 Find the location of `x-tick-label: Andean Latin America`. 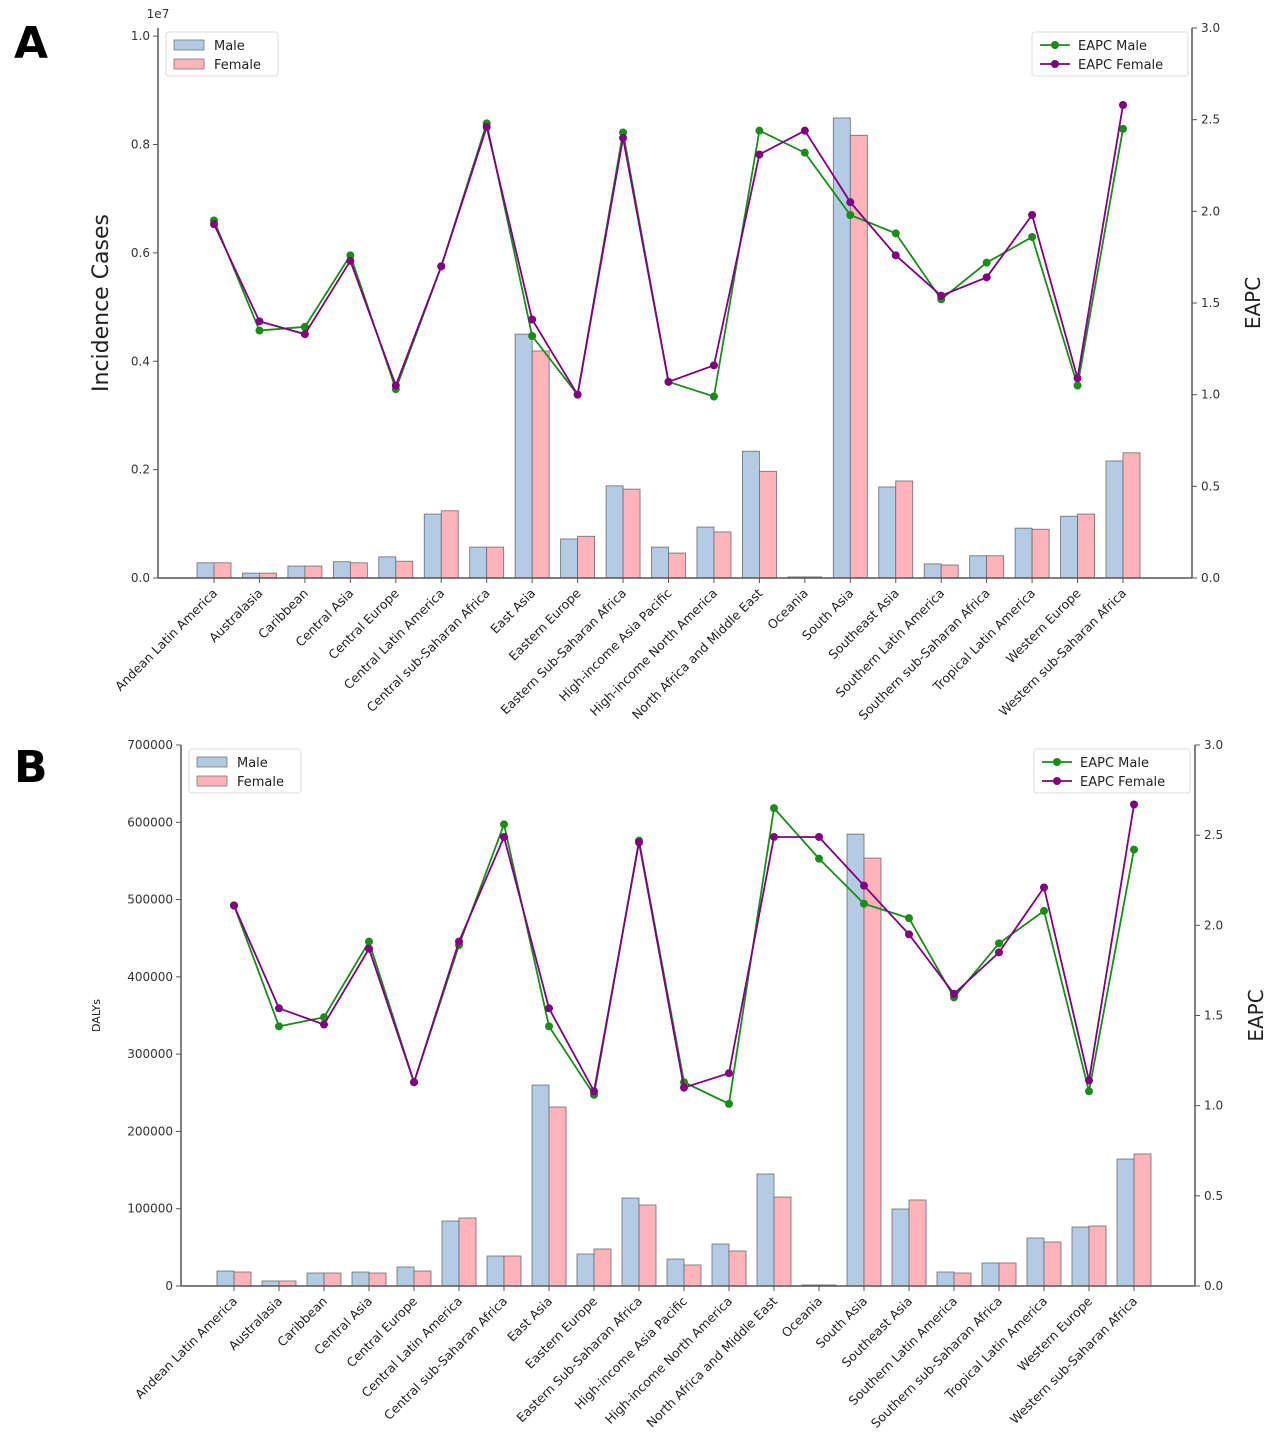

x-tick-label: Andean Latin America is located at coordinates (186, 1348).